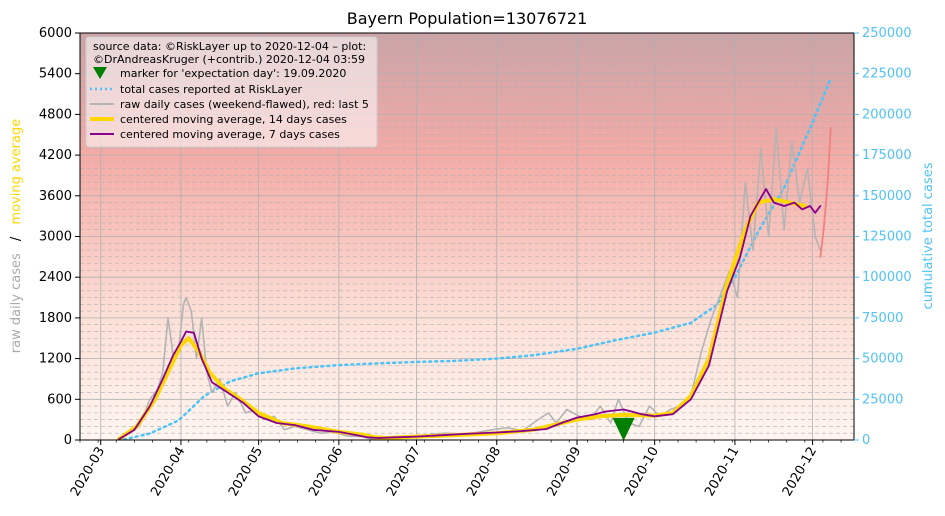 The image size is (945, 516). What do you see at coordinates (882, 399) in the screenshot?
I see `y-tick-label-right: 25000` at bounding box center [882, 399].